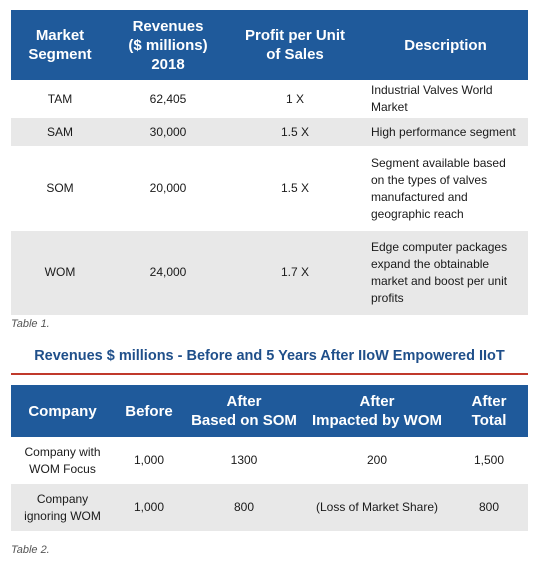 This screenshot has height=564, width=541. Describe the element at coordinates (62, 411) in the screenshot. I see `header-company: Company` at that location.